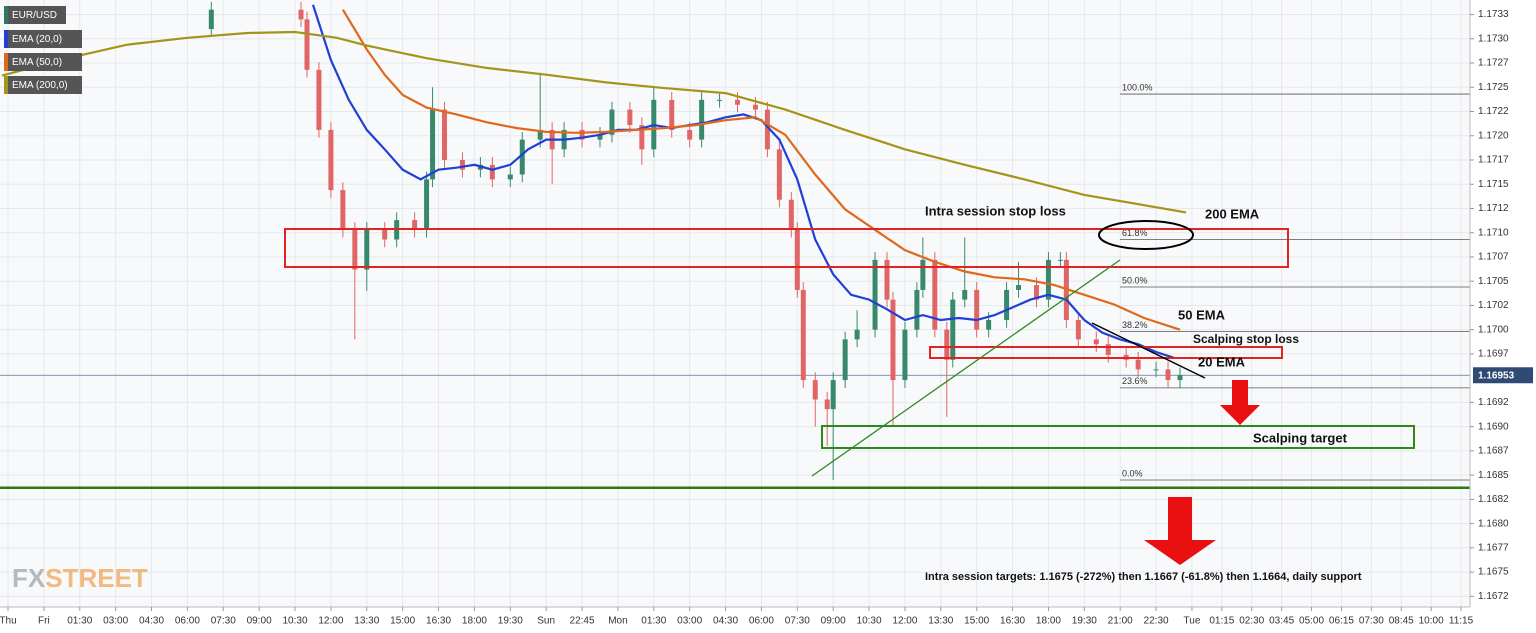 The height and width of the screenshot is (633, 1536). Describe the element at coordinates (330, 621) in the screenshot. I see `x-tick-label: 12:00` at that location.